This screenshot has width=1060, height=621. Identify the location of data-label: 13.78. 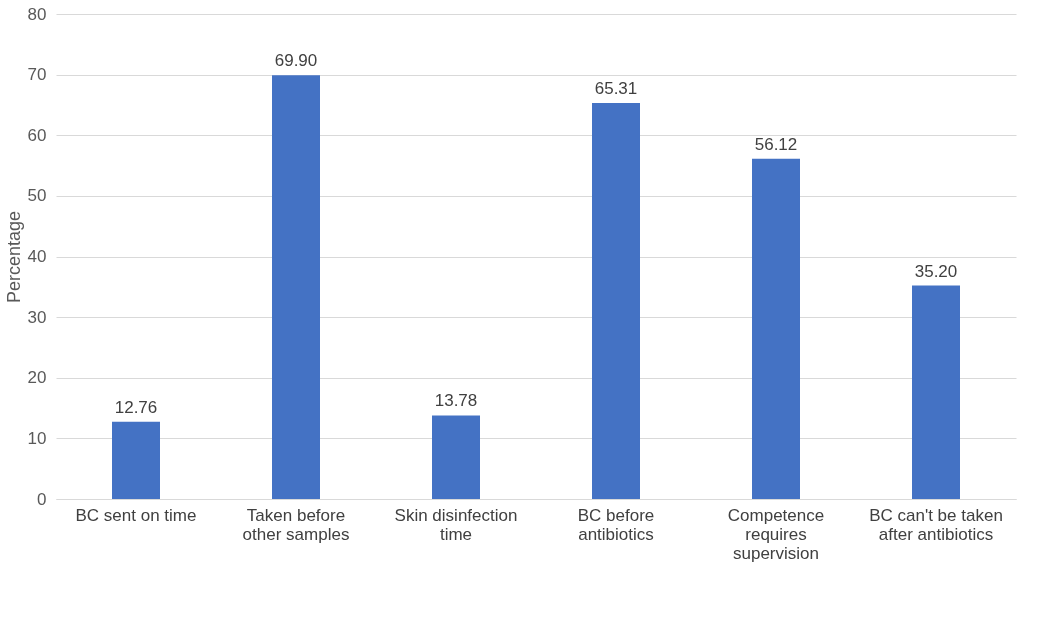
(456, 401).